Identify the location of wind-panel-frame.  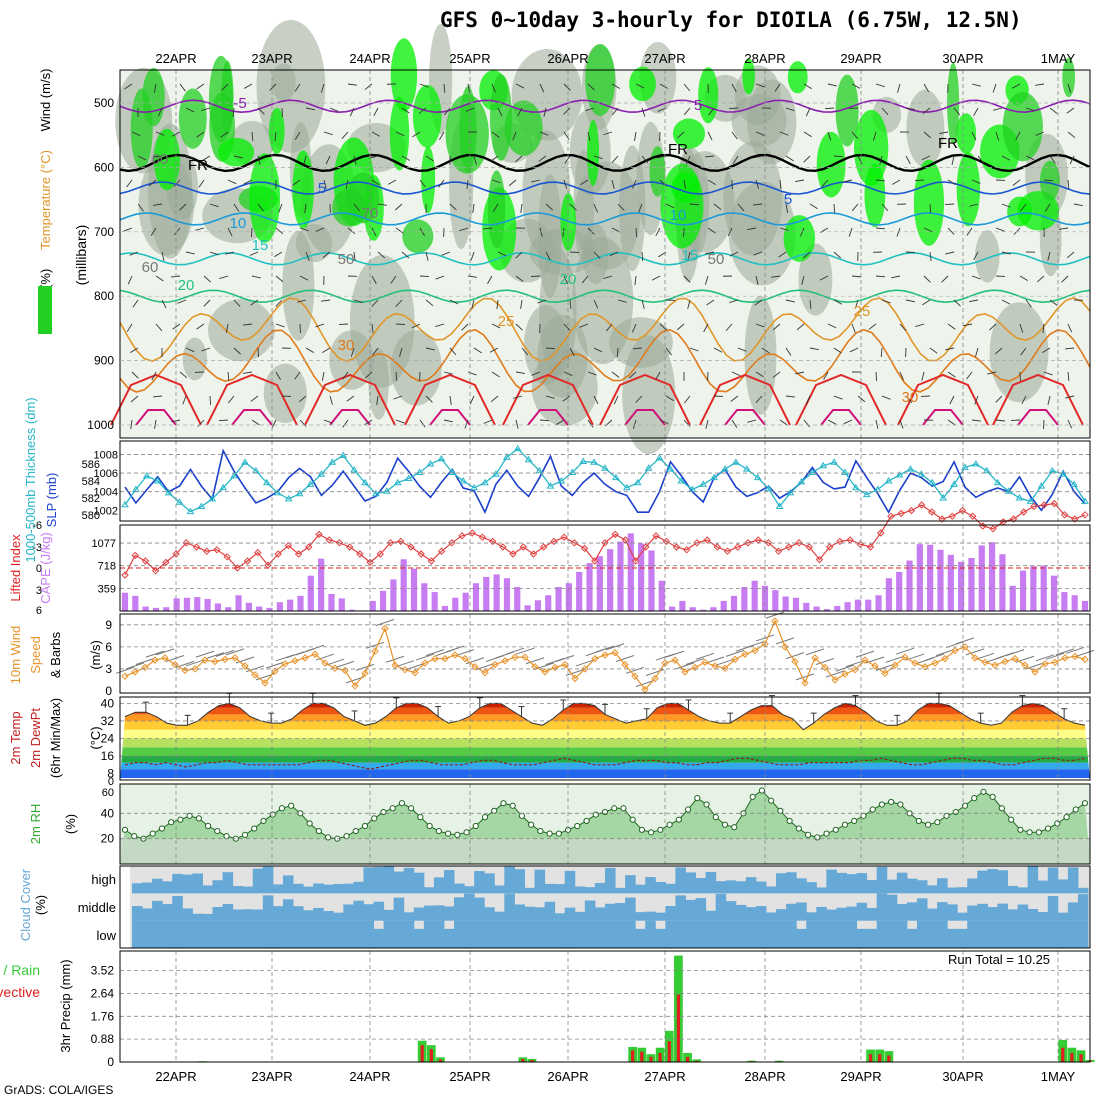
(605, 653).